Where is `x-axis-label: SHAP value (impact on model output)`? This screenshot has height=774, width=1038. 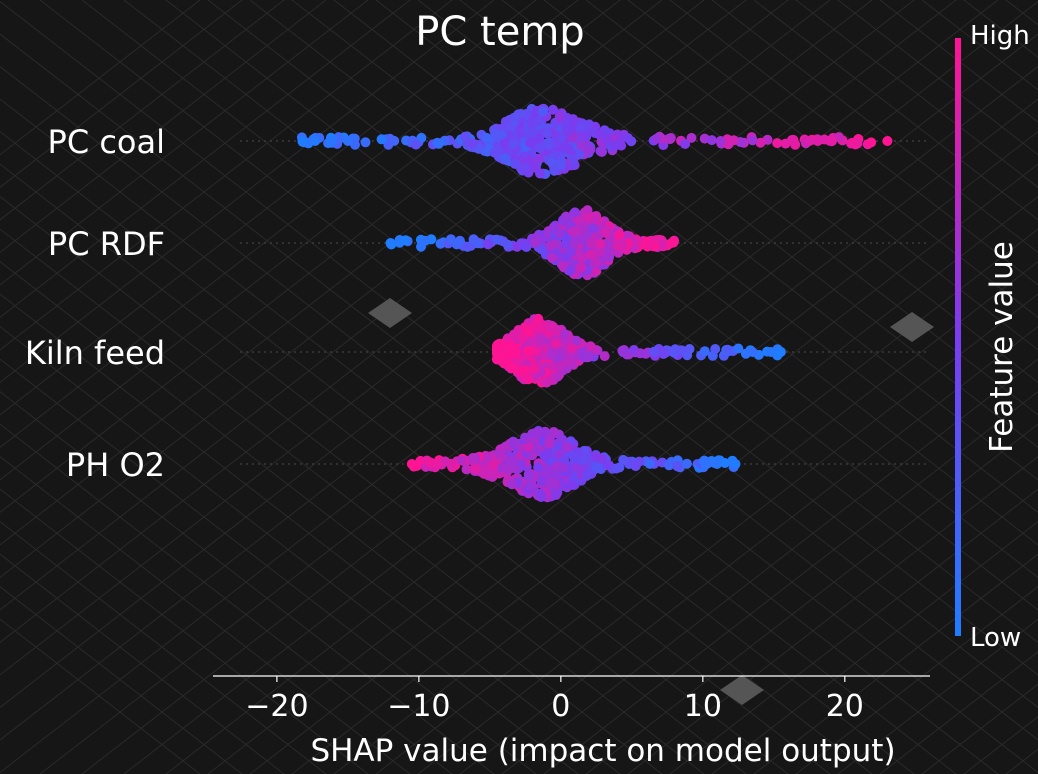 x-axis-label: SHAP value (impact on model output) is located at coordinates (602, 751).